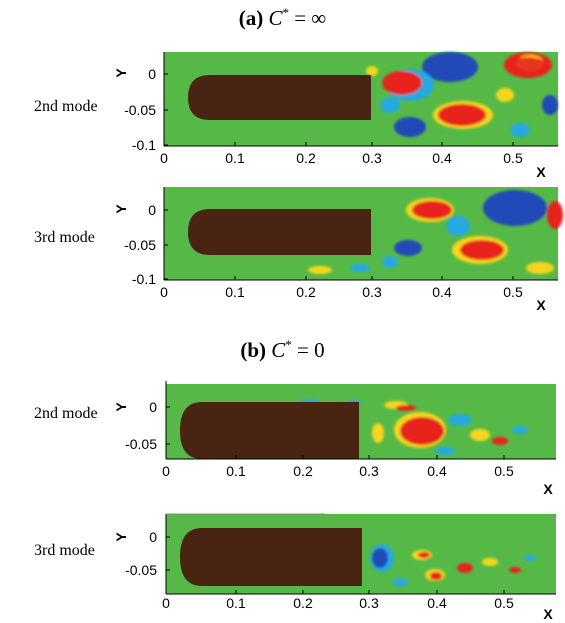  I want to click on section-b-rhs: = 0, so click(308, 350).